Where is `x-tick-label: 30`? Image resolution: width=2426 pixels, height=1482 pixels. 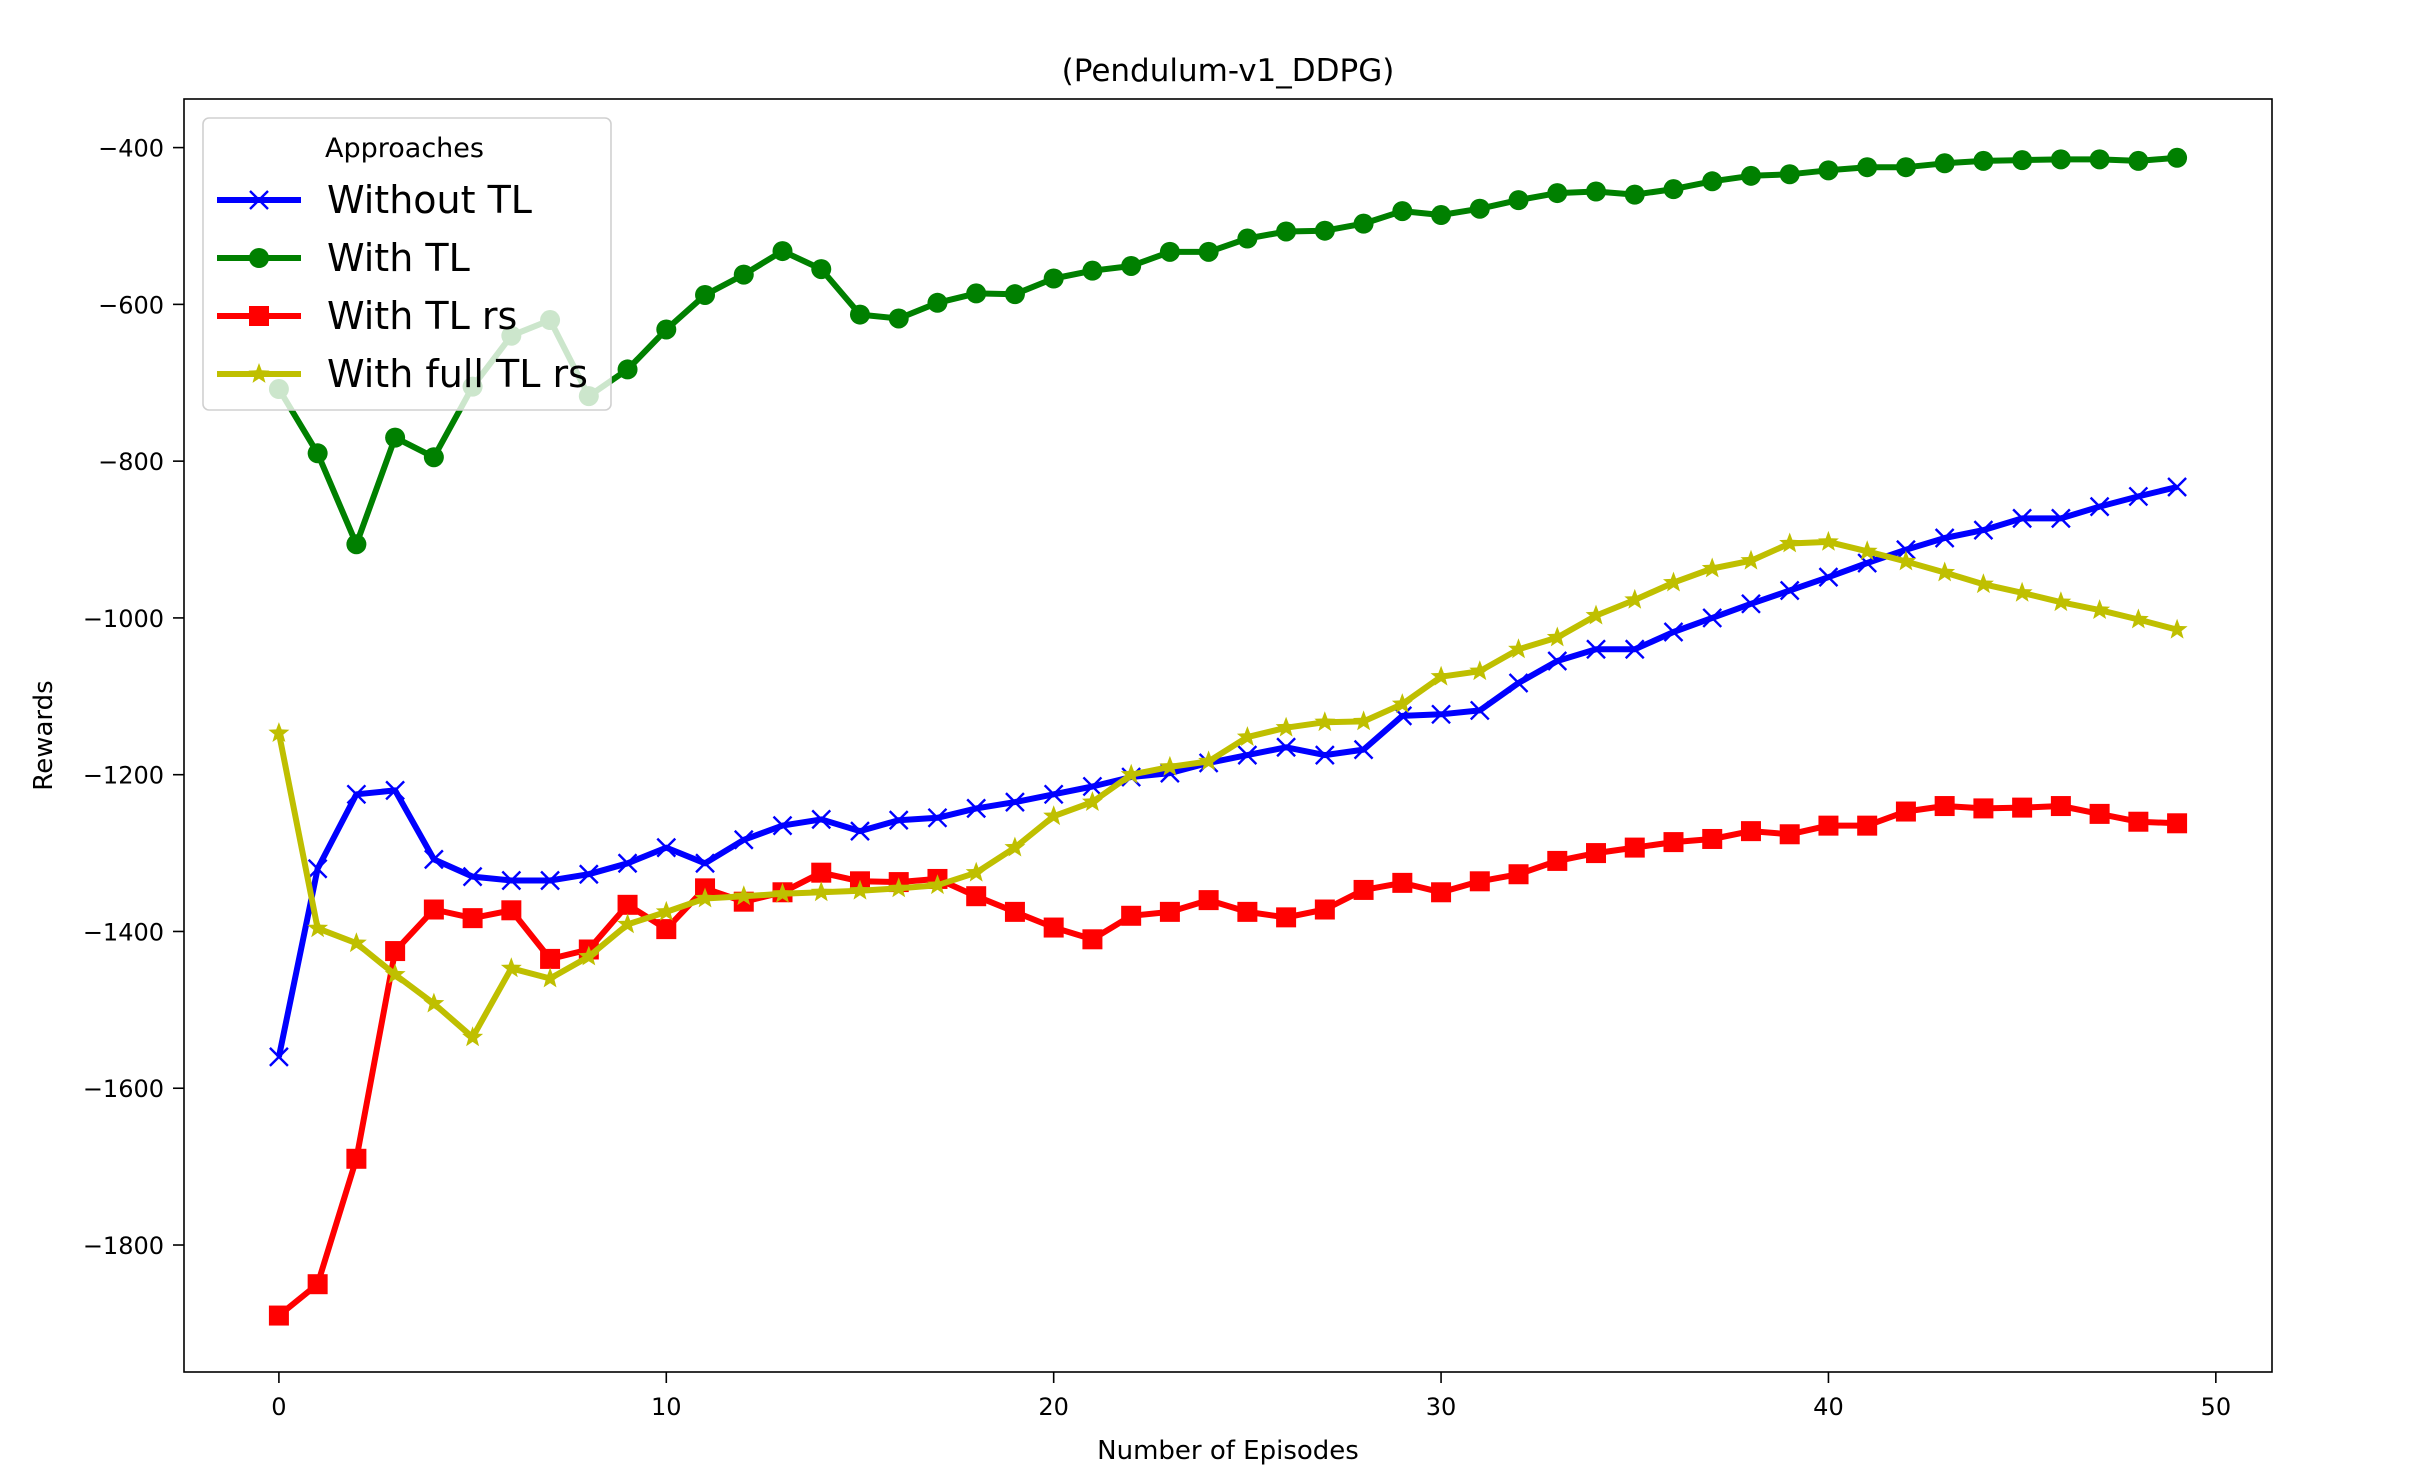 x-tick-label: 30 is located at coordinates (1441, 1407).